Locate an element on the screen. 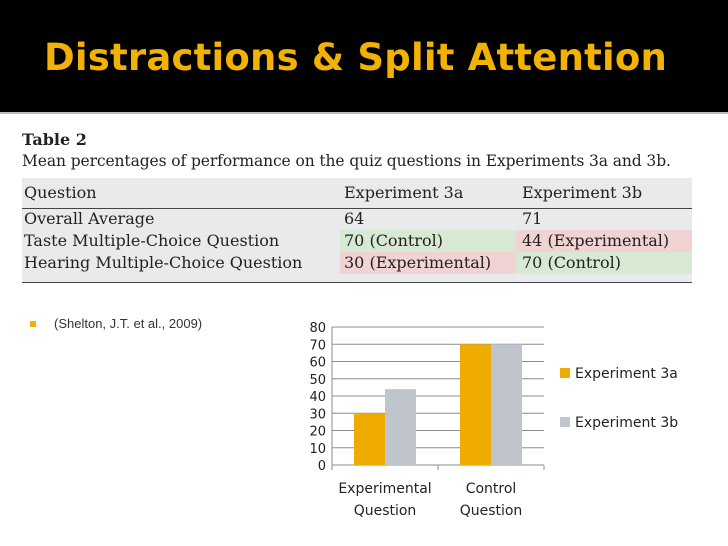 This screenshot has width=728, height=546. y-tick-label: 20 is located at coordinates (317, 432).